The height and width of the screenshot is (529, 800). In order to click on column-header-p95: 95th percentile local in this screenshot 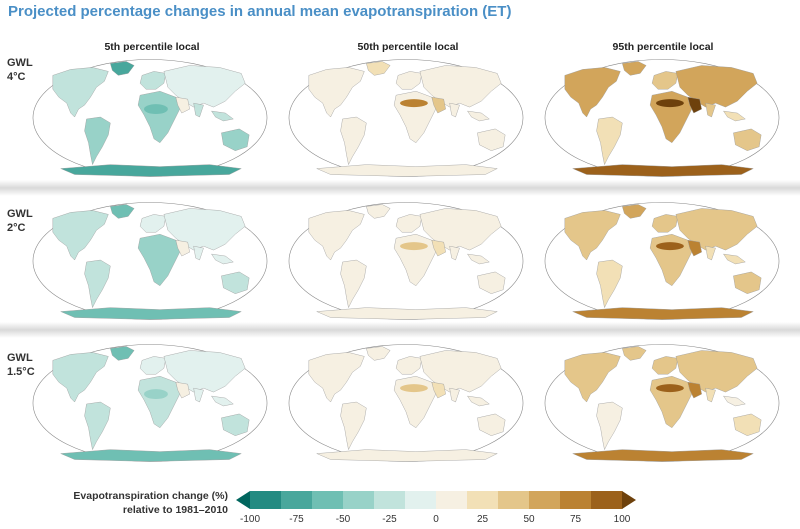, I will do `click(663, 47)`.